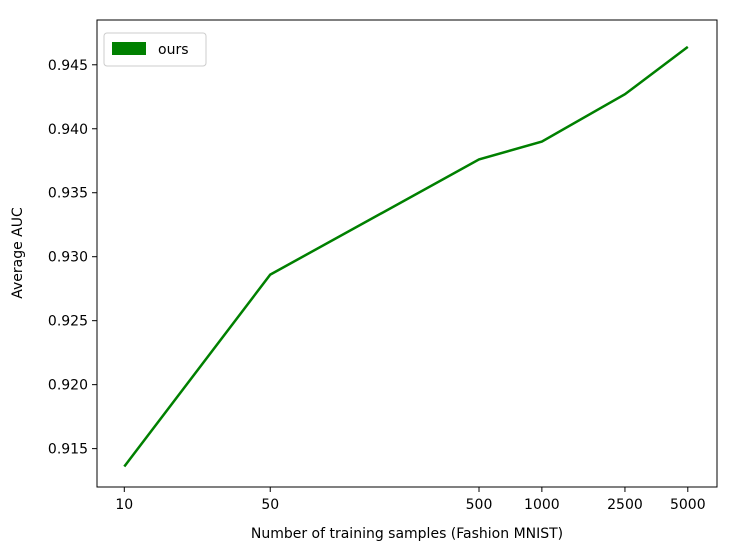 The image size is (751, 559). I want to click on y-tick-label: 0.915, so click(68, 450).